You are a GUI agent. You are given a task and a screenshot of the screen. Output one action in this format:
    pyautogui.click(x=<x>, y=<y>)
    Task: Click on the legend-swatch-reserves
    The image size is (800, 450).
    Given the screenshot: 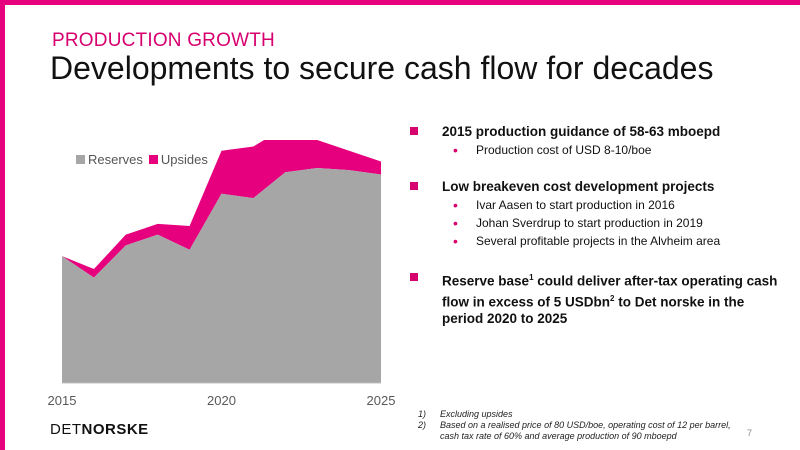 What is the action you would take?
    pyautogui.click(x=80, y=159)
    